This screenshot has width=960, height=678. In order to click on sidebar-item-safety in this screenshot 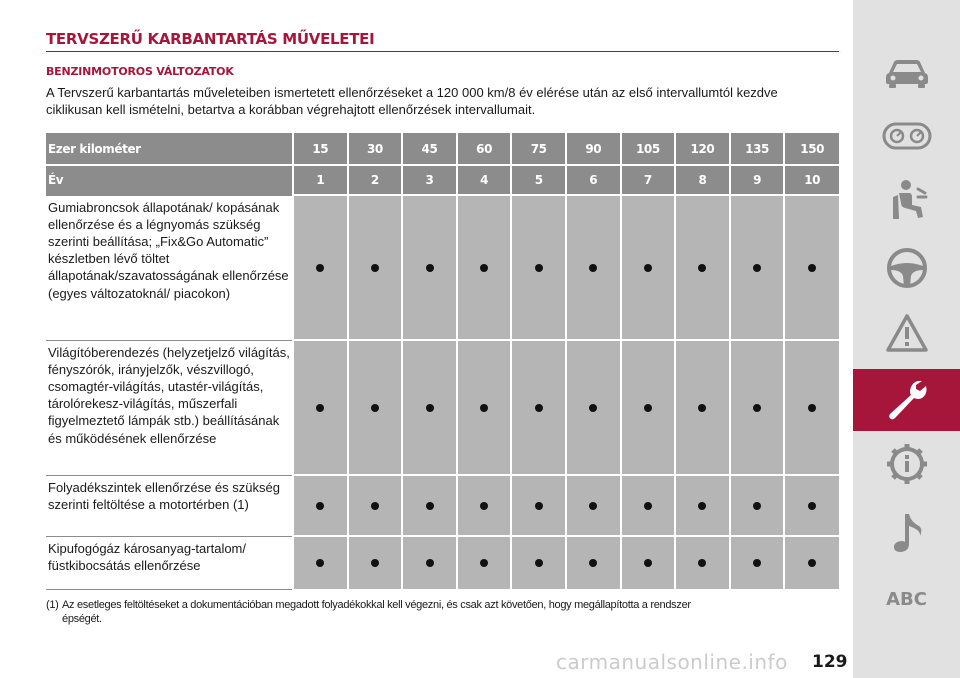, I will do `click(906, 199)`.